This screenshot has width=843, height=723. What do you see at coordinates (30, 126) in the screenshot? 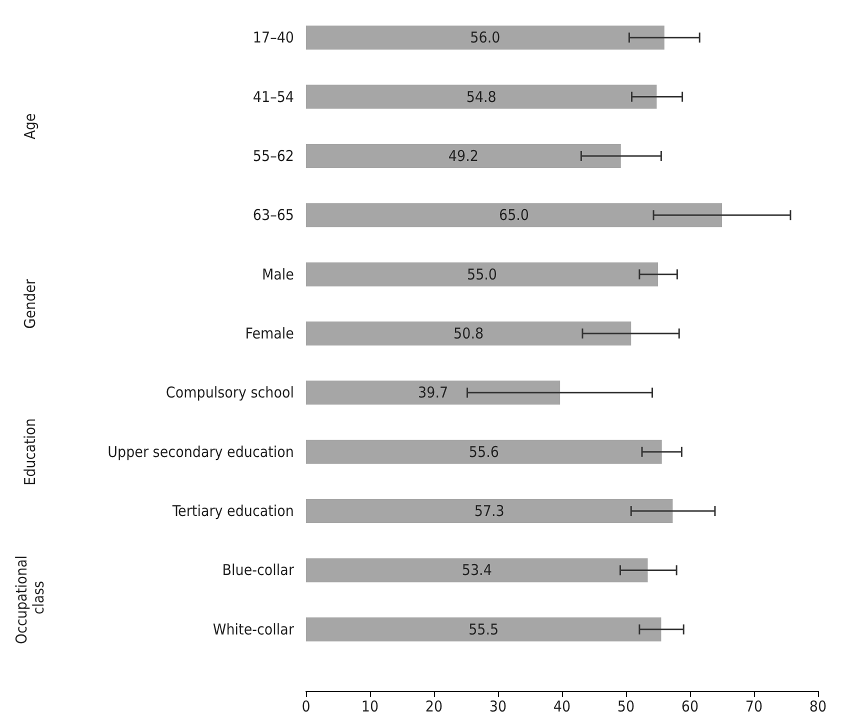
I see `text: Age` at bounding box center [30, 126].